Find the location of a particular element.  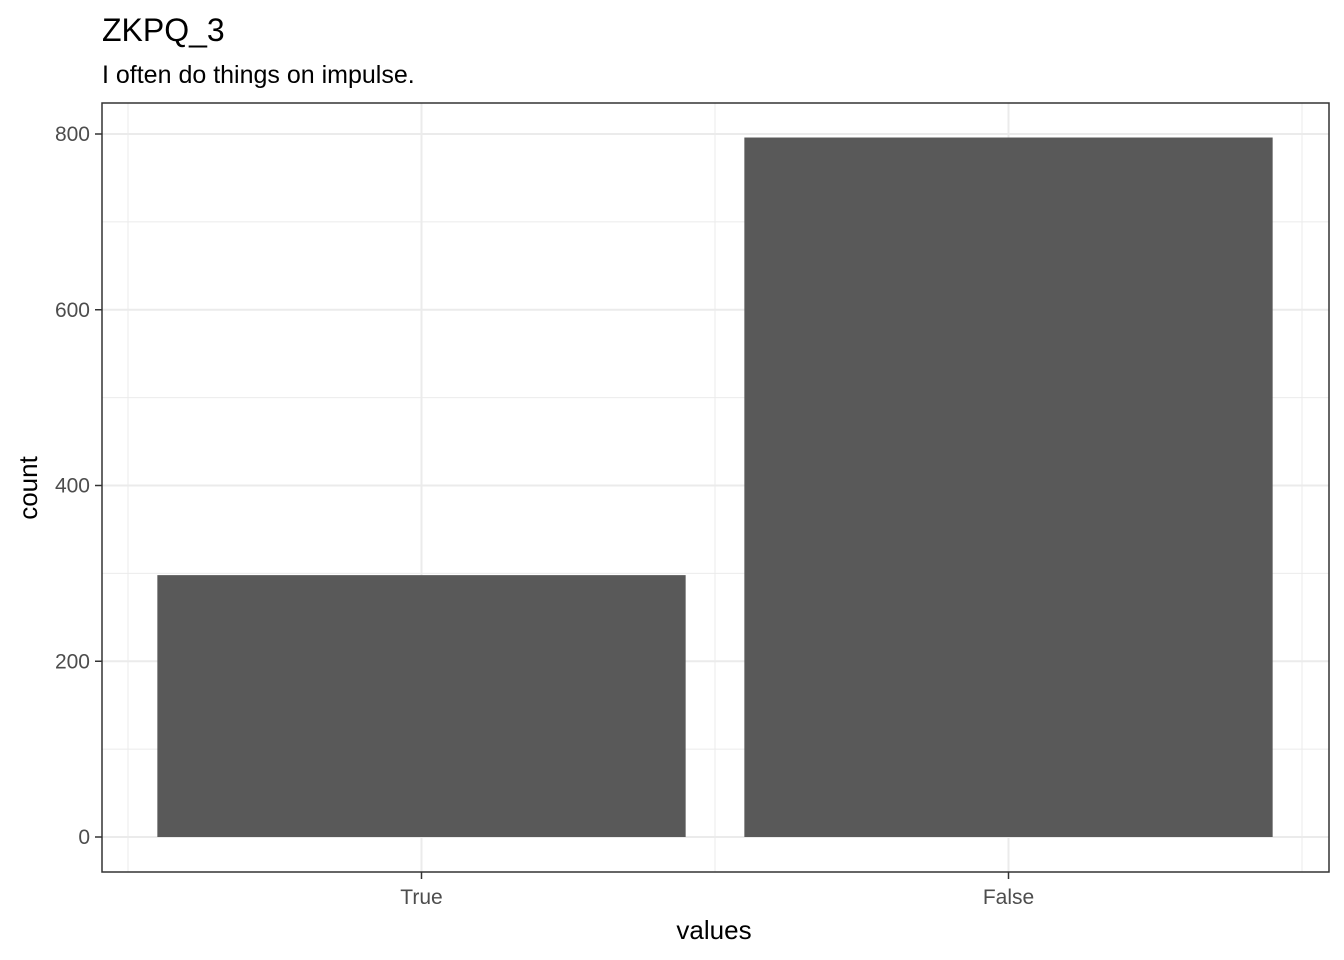

x-axis-title: values is located at coordinates (713, 930).